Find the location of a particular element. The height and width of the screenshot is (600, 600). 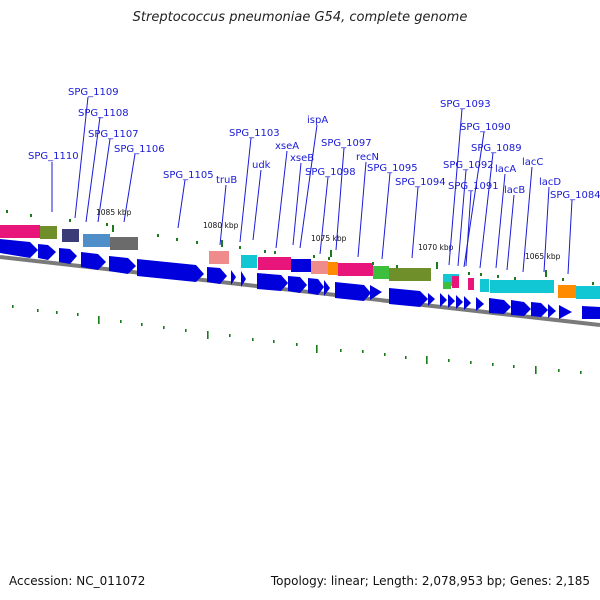

accession-text: Accession: NC_011072 is located at coordinates (77, 581).